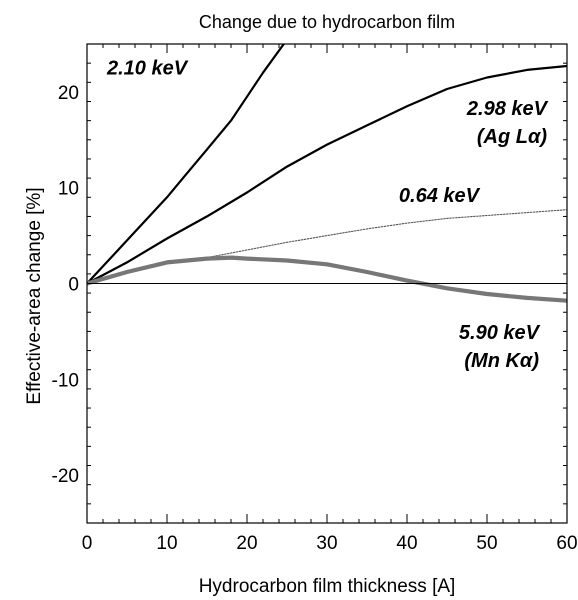  I want to click on y-tick-label: 0, so click(73, 285).